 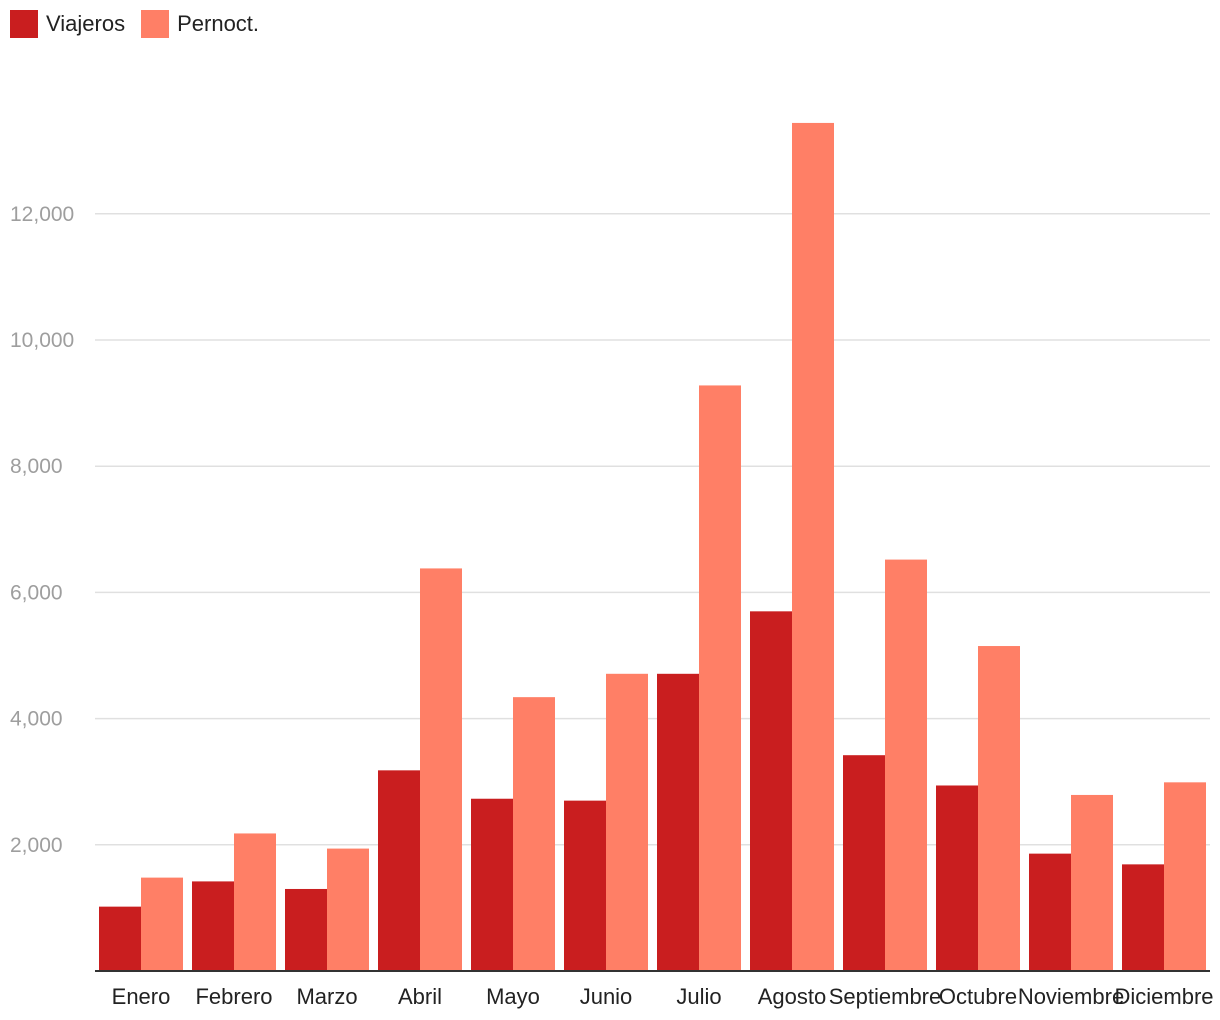 I want to click on legend-item-viajeros: Viajeros, so click(x=67, y=24).